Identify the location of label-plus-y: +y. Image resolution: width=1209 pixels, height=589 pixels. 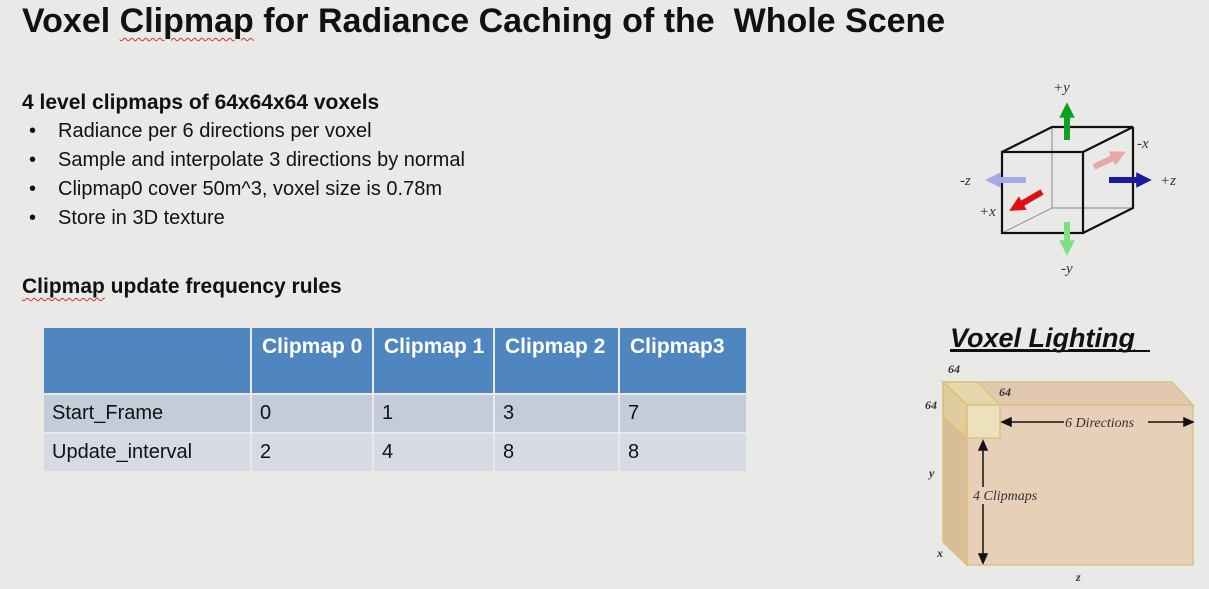
(1061, 88).